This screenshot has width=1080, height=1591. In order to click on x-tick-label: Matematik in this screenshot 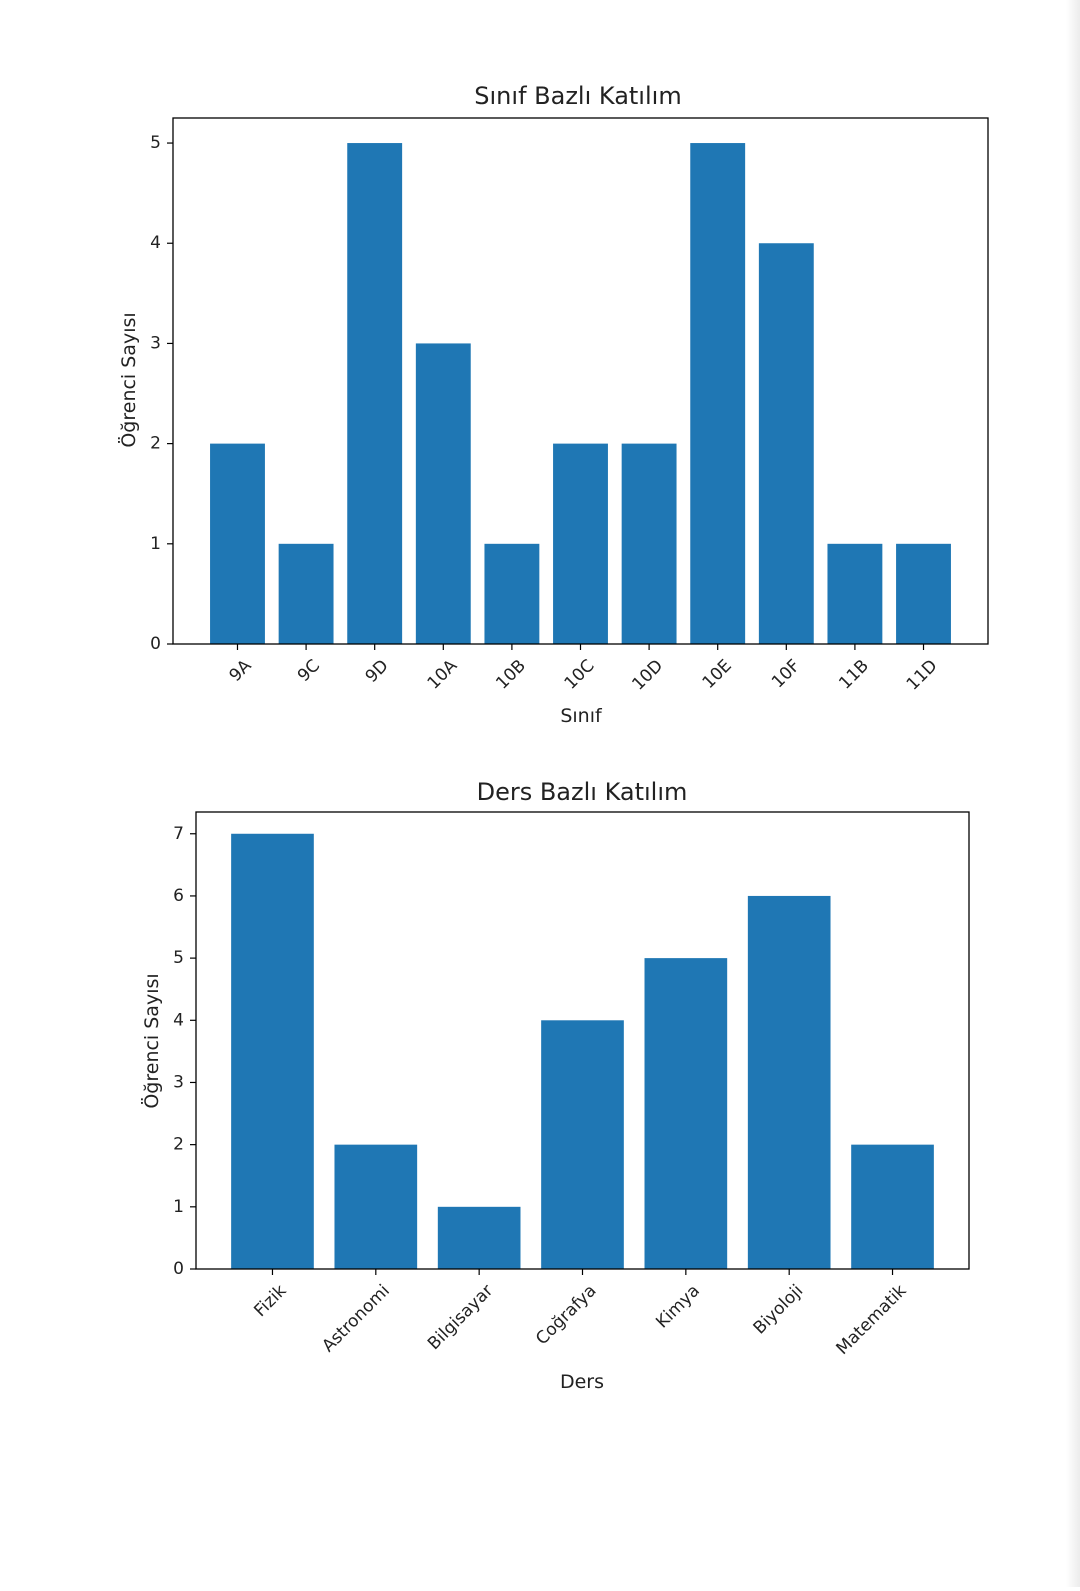, I will do `click(871, 1320)`.